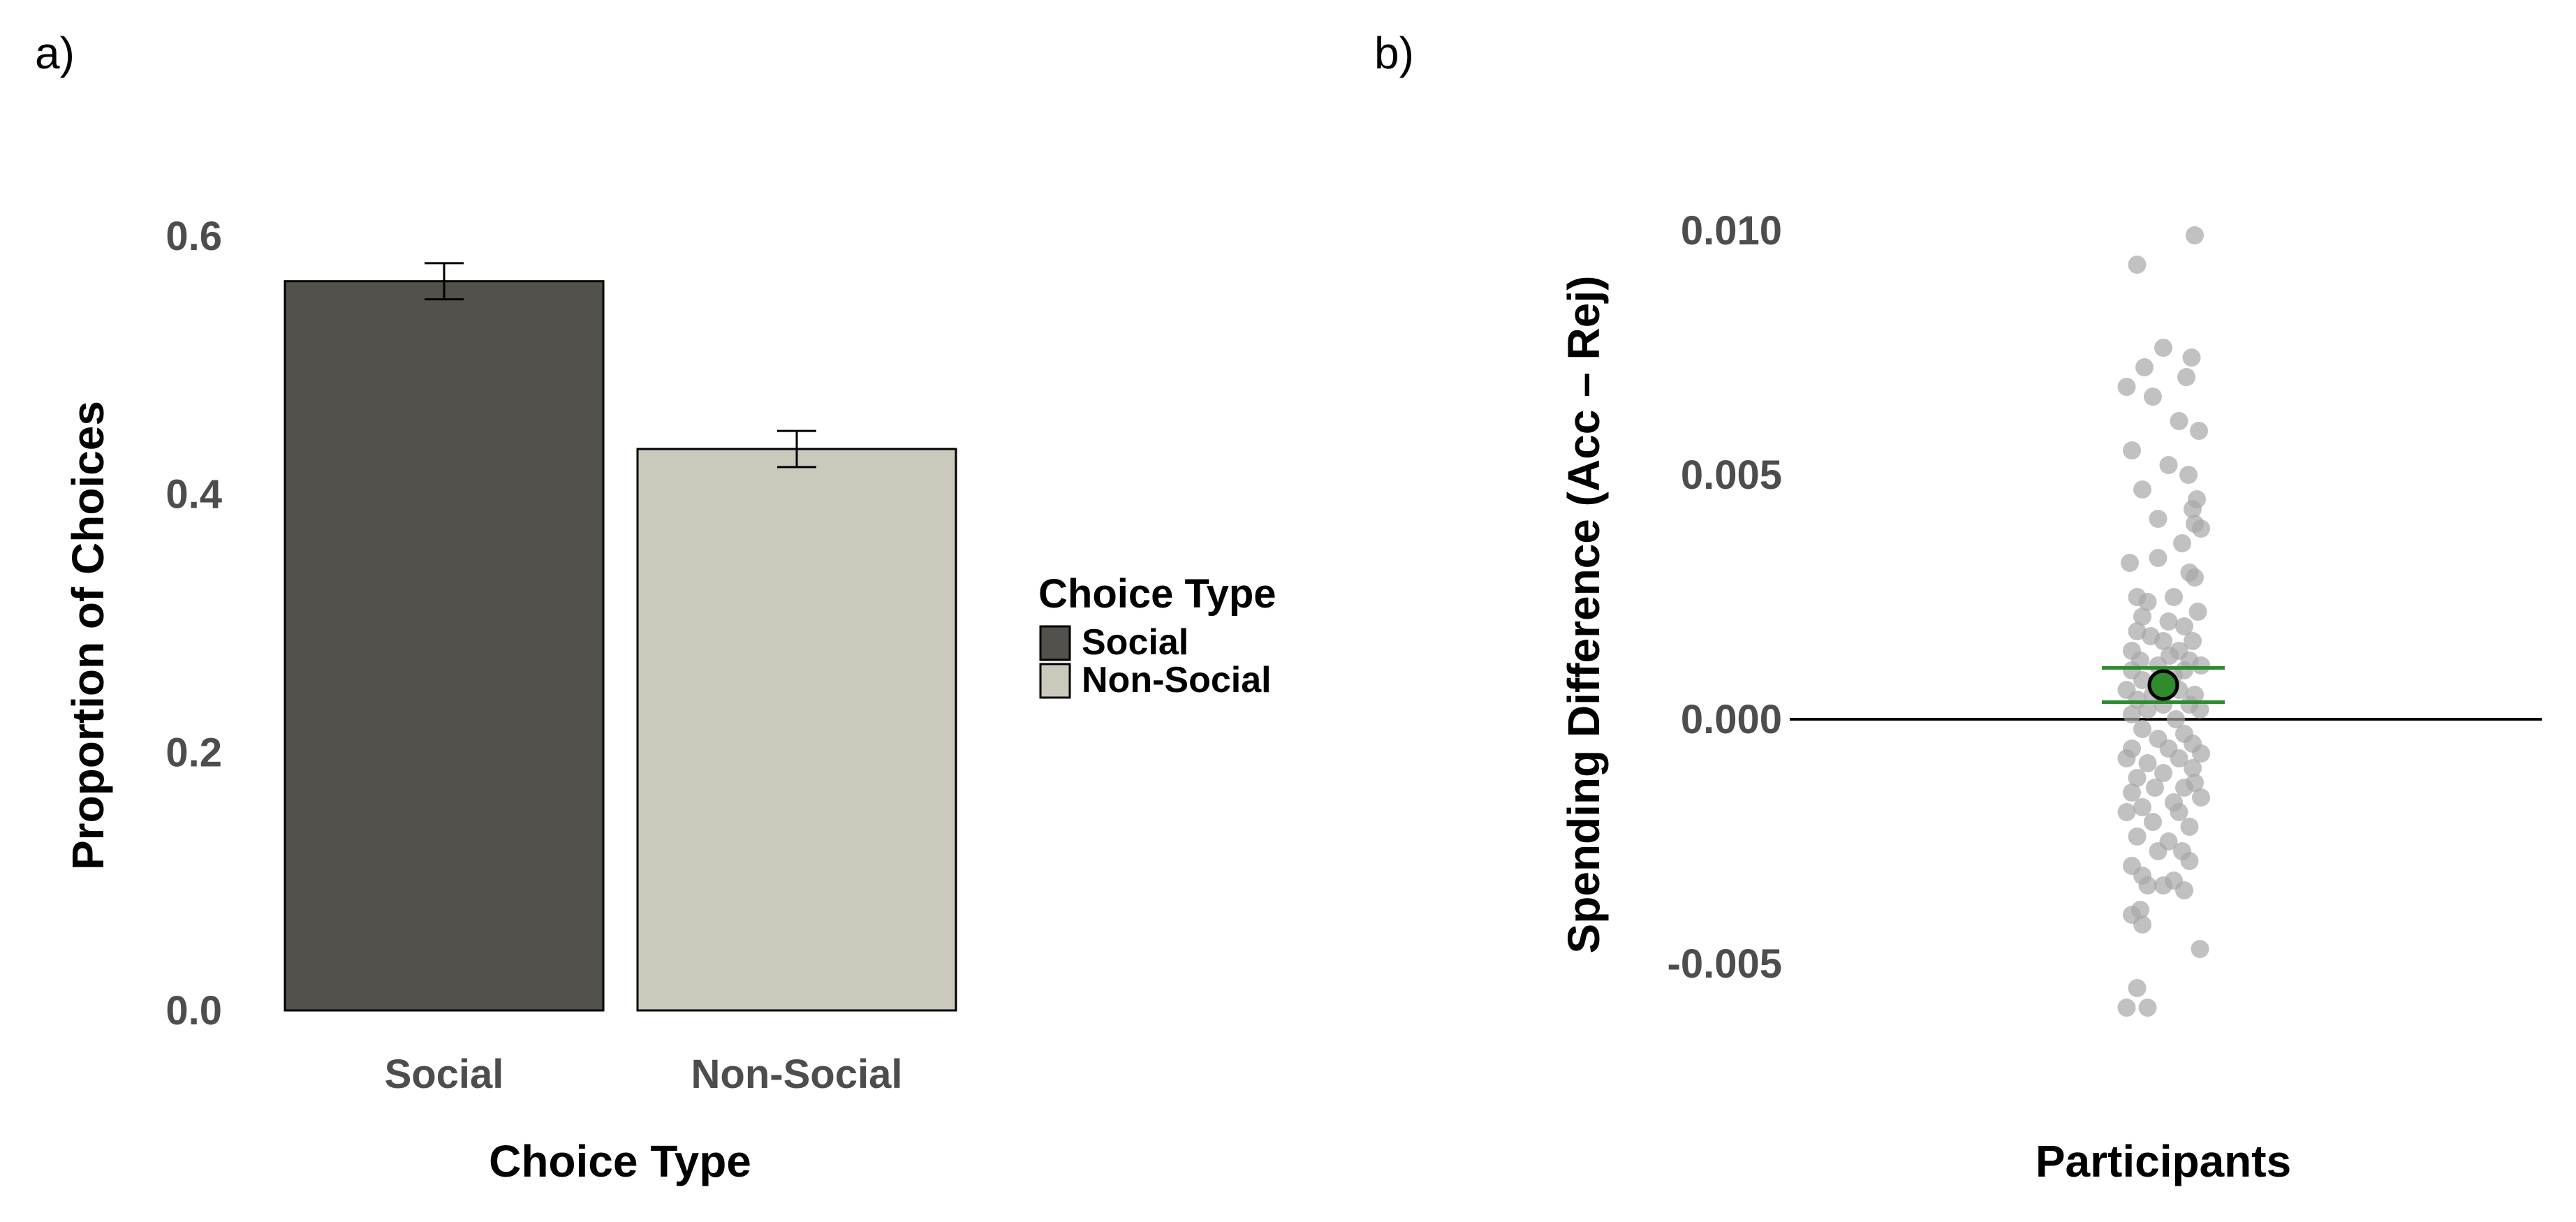 The image size is (2576, 1222). I want to click on bar-non-social, so click(796, 730).